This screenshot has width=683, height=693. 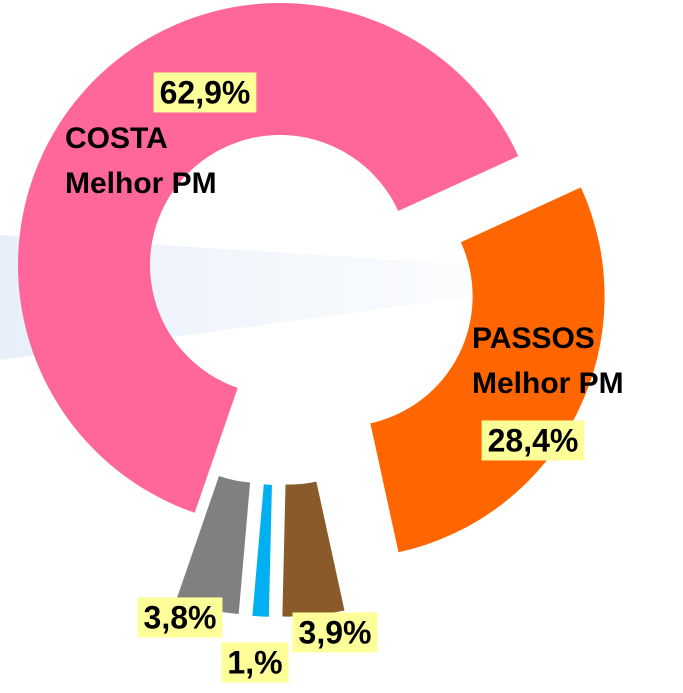 I want to click on value-label: 28,4%, so click(x=533, y=440).